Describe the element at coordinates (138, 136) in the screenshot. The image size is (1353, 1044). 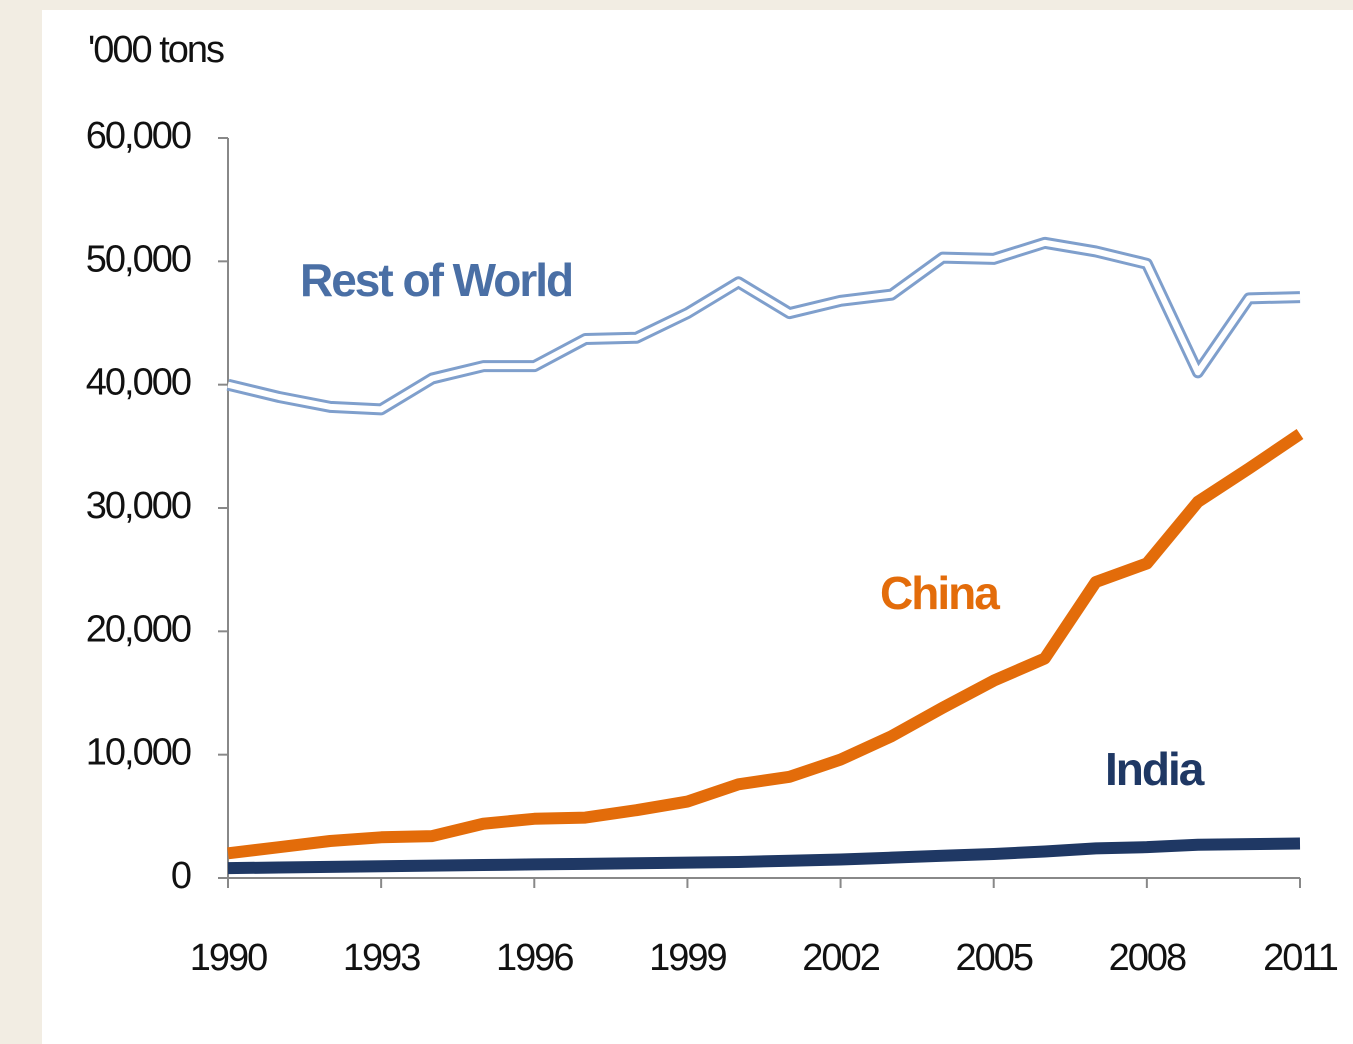
I see `y-tick-label: 60,000` at that location.